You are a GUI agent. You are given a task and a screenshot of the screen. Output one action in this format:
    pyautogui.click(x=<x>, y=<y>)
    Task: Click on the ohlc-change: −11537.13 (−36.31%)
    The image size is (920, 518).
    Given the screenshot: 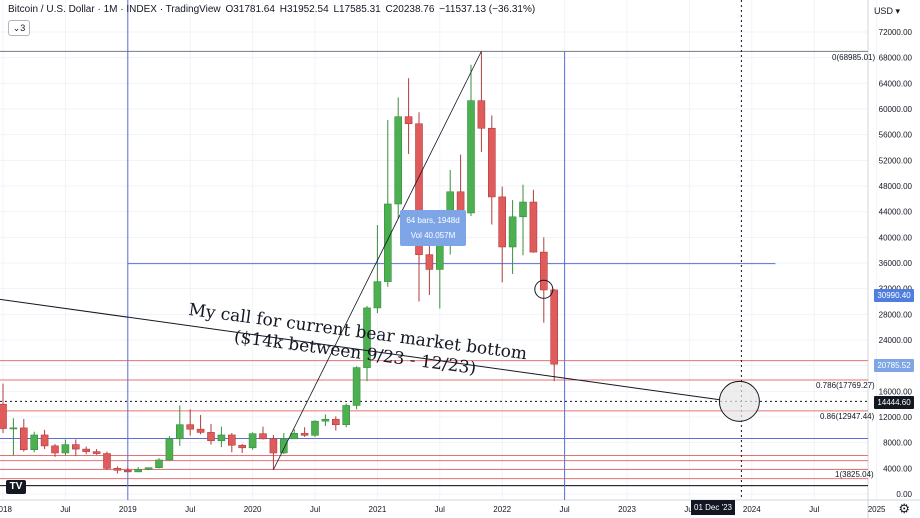 What is the action you would take?
    pyautogui.click(x=487, y=9)
    